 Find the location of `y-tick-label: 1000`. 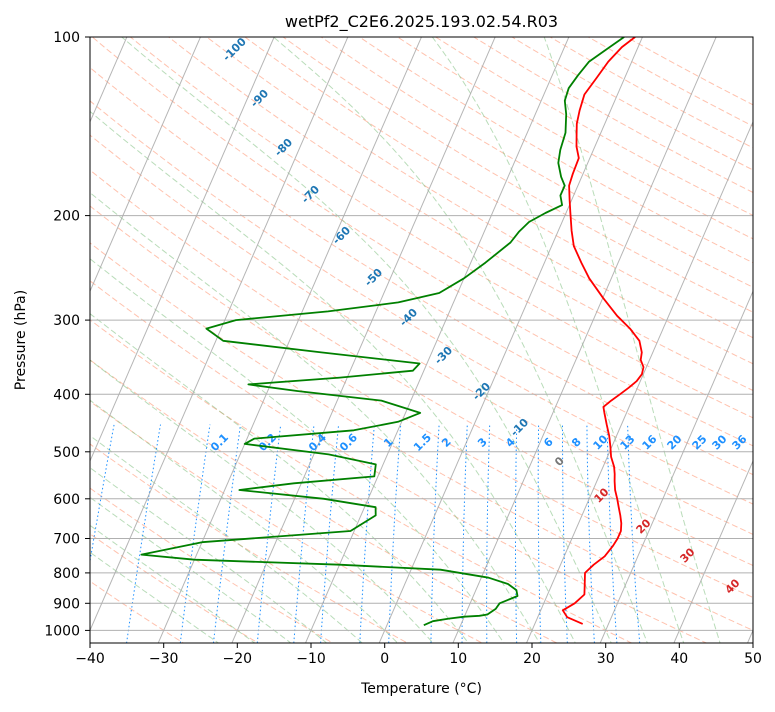

y-tick-label: 1000 is located at coordinates (62, 631).